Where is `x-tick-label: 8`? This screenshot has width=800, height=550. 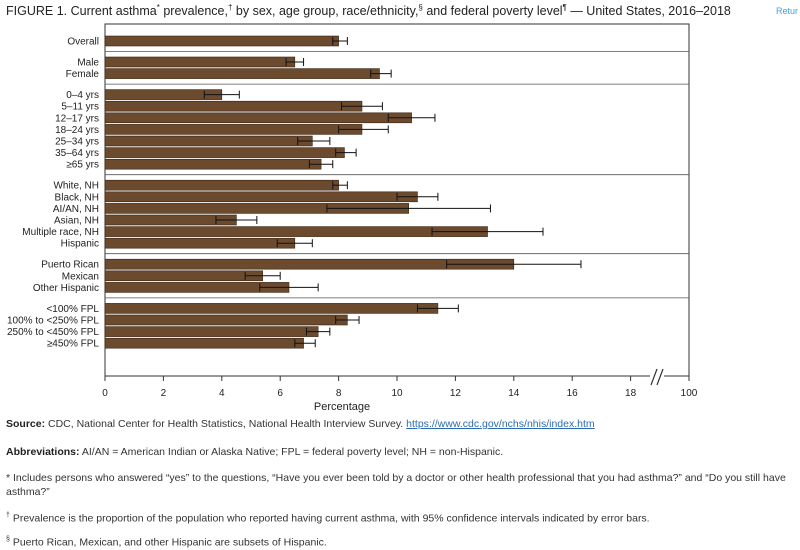 x-tick-label: 8 is located at coordinates (339, 393).